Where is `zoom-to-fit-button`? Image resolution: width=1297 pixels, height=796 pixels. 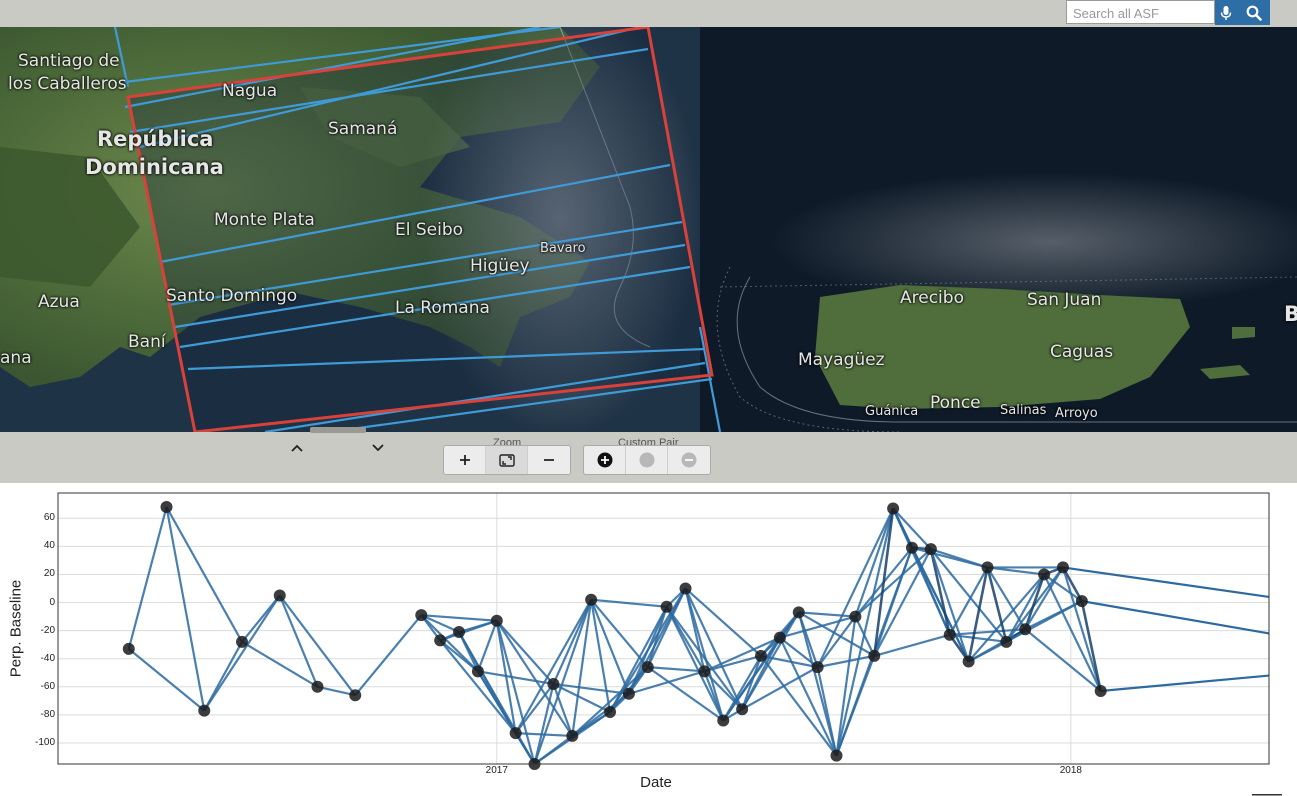 zoom-to-fit-button is located at coordinates (507, 460).